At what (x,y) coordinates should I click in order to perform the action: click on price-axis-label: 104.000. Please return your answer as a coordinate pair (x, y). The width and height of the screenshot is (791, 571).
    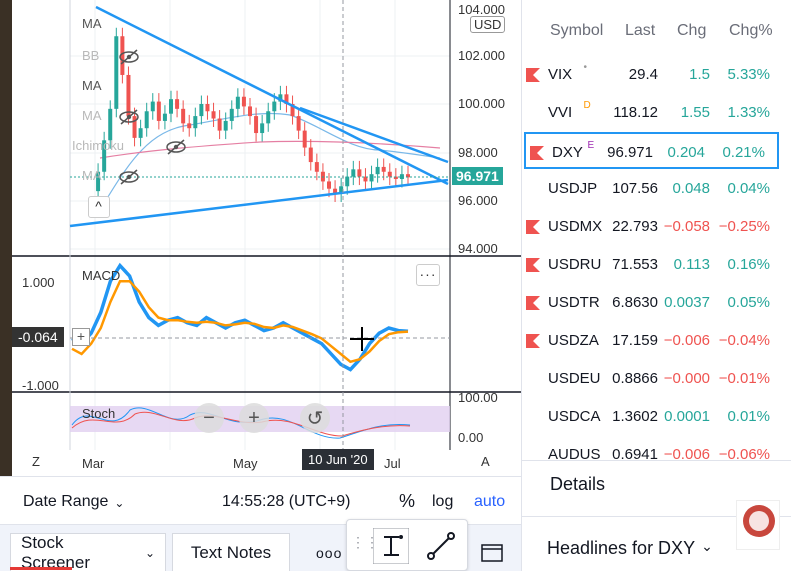
    Looking at the image, I should click on (481, 9).